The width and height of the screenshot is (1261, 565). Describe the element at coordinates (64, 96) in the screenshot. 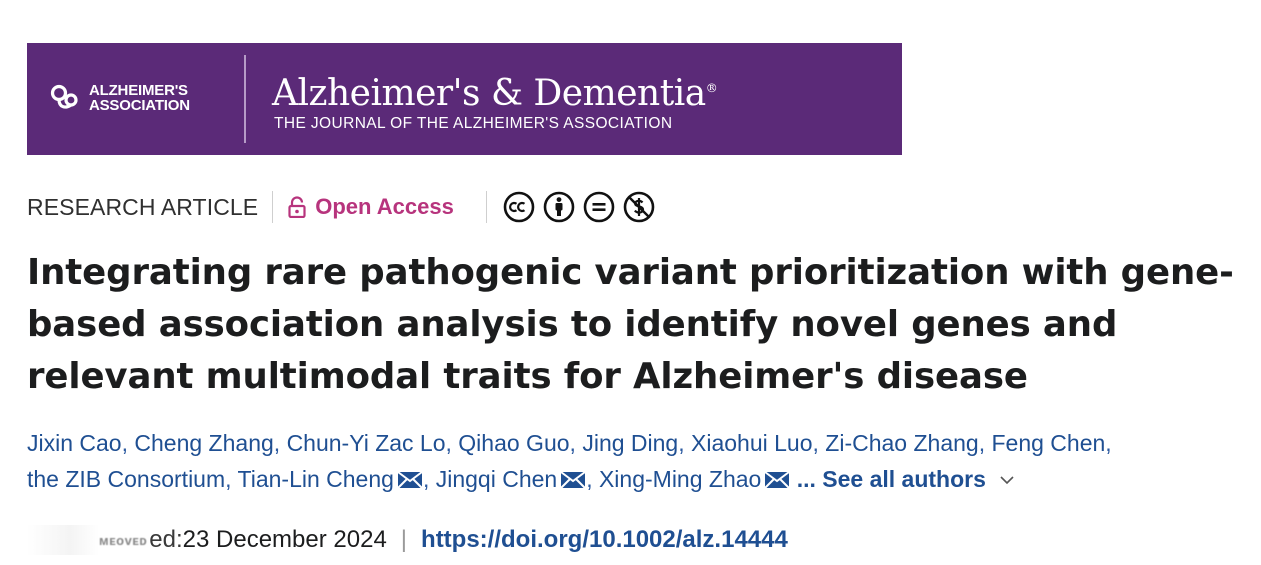

I see `association-logo-icon` at that location.